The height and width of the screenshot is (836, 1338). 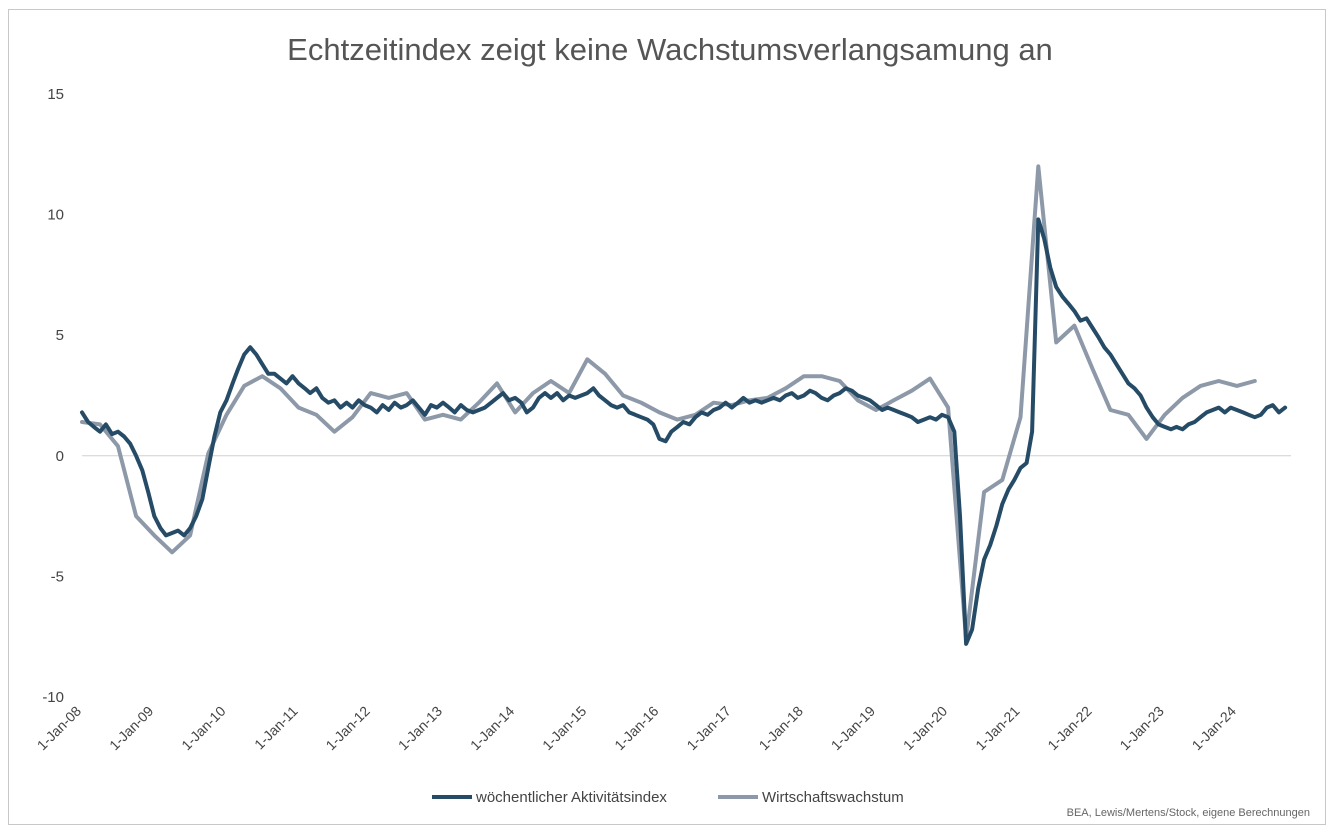 What do you see at coordinates (492, 728) in the screenshot?
I see `x-tick-label: 1-Jan-14` at bounding box center [492, 728].